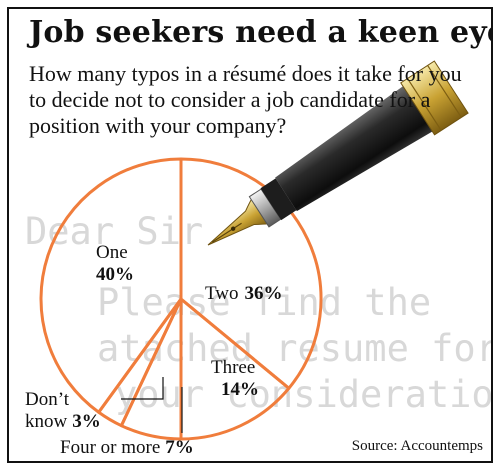 Image resolution: width=498 pixels, height=467 pixels. What do you see at coordinates (46, 421) in the screenshot?
I see `label-dont-know-name2: know` at bounding box center [46, 421].